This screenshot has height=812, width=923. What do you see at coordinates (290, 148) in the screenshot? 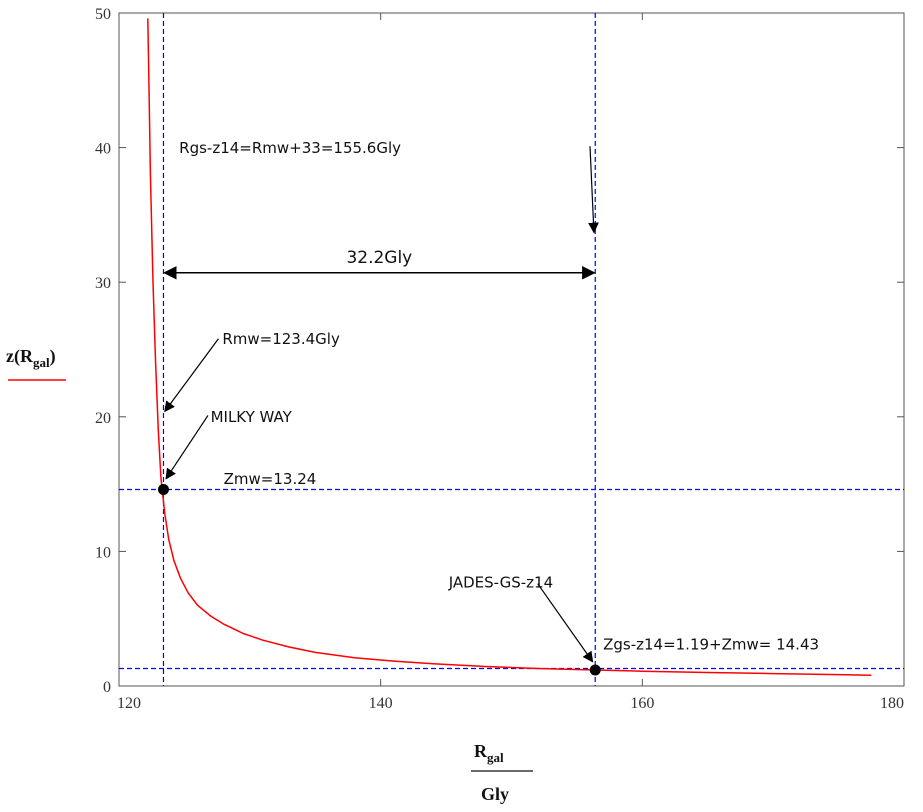
I see `annotation-label: Rgs-z14=Rmw+33=155.6Gly` at bounding box center [290, 148].